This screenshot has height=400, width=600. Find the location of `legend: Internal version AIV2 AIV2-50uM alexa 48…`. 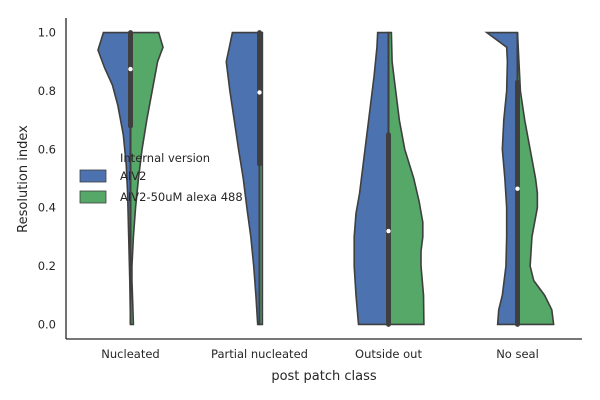

legend: Internal version AIV2 AIV2-50uM alexa 48… is located at coordinates (161, 177).